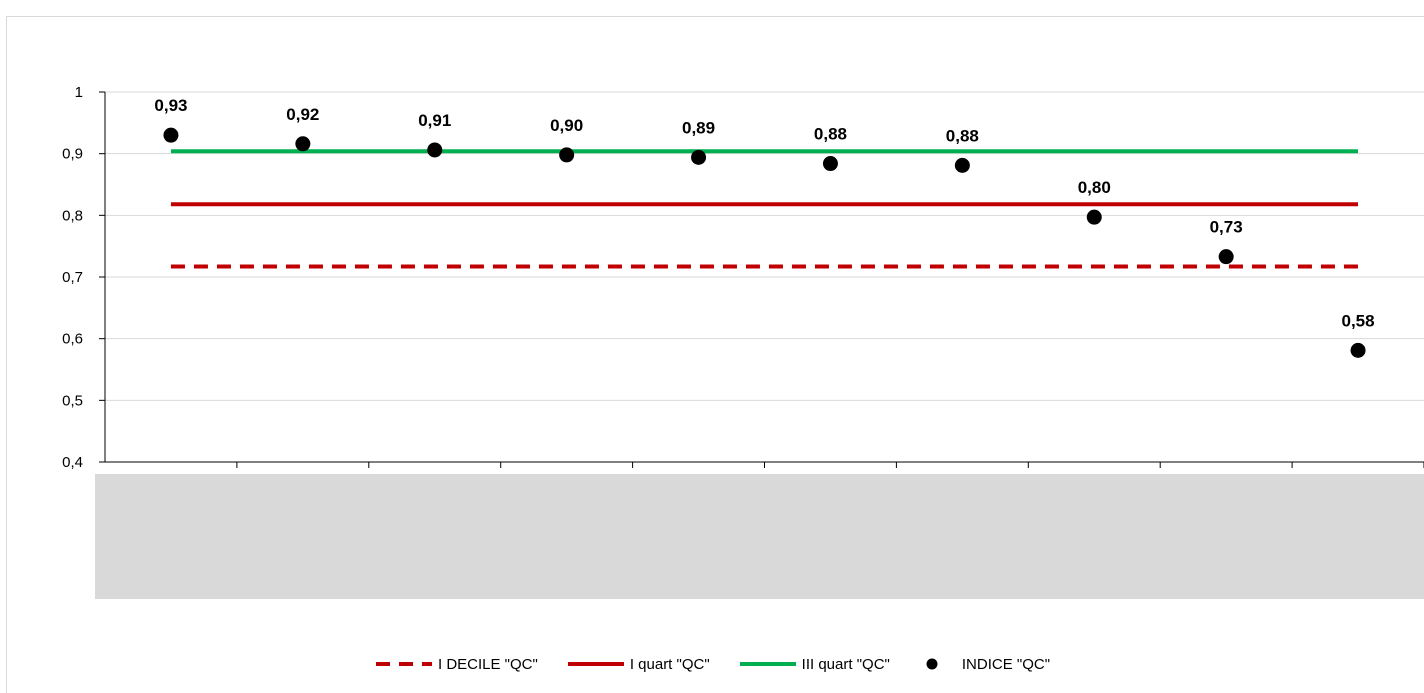 This screenshot has width=1424, height=693. I want to click on legend-label: I DECILE "QC", so click(487, 664).